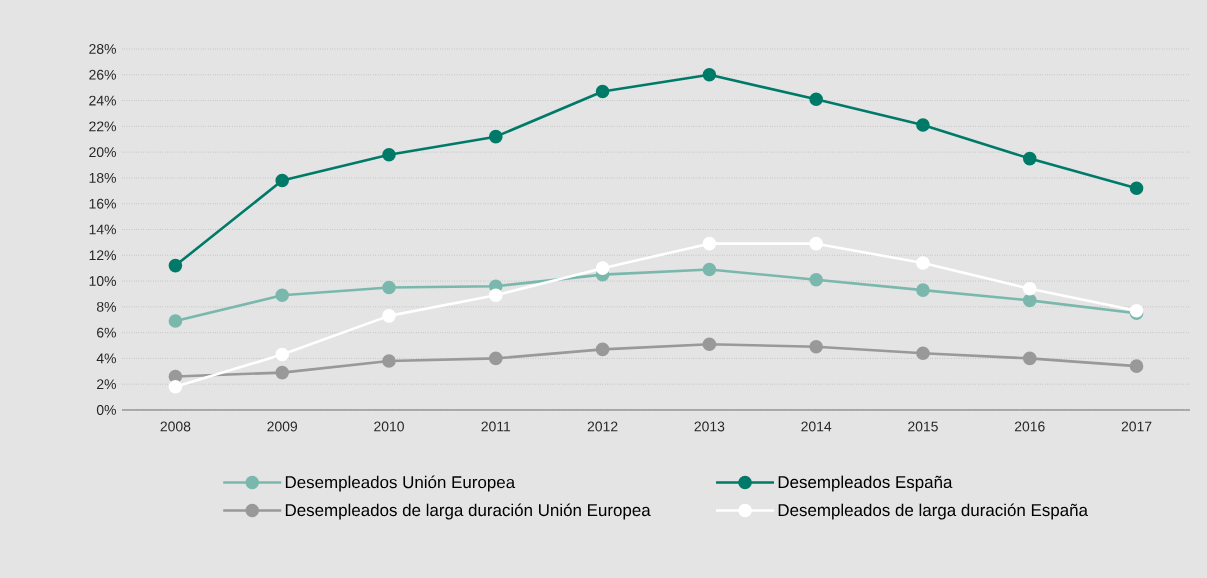 The image size is (1207, 578). What do you see at coordinates (102, 100) in the screenshot?
I see `y-tick-label: 24%` at bounding box center [102, 100].